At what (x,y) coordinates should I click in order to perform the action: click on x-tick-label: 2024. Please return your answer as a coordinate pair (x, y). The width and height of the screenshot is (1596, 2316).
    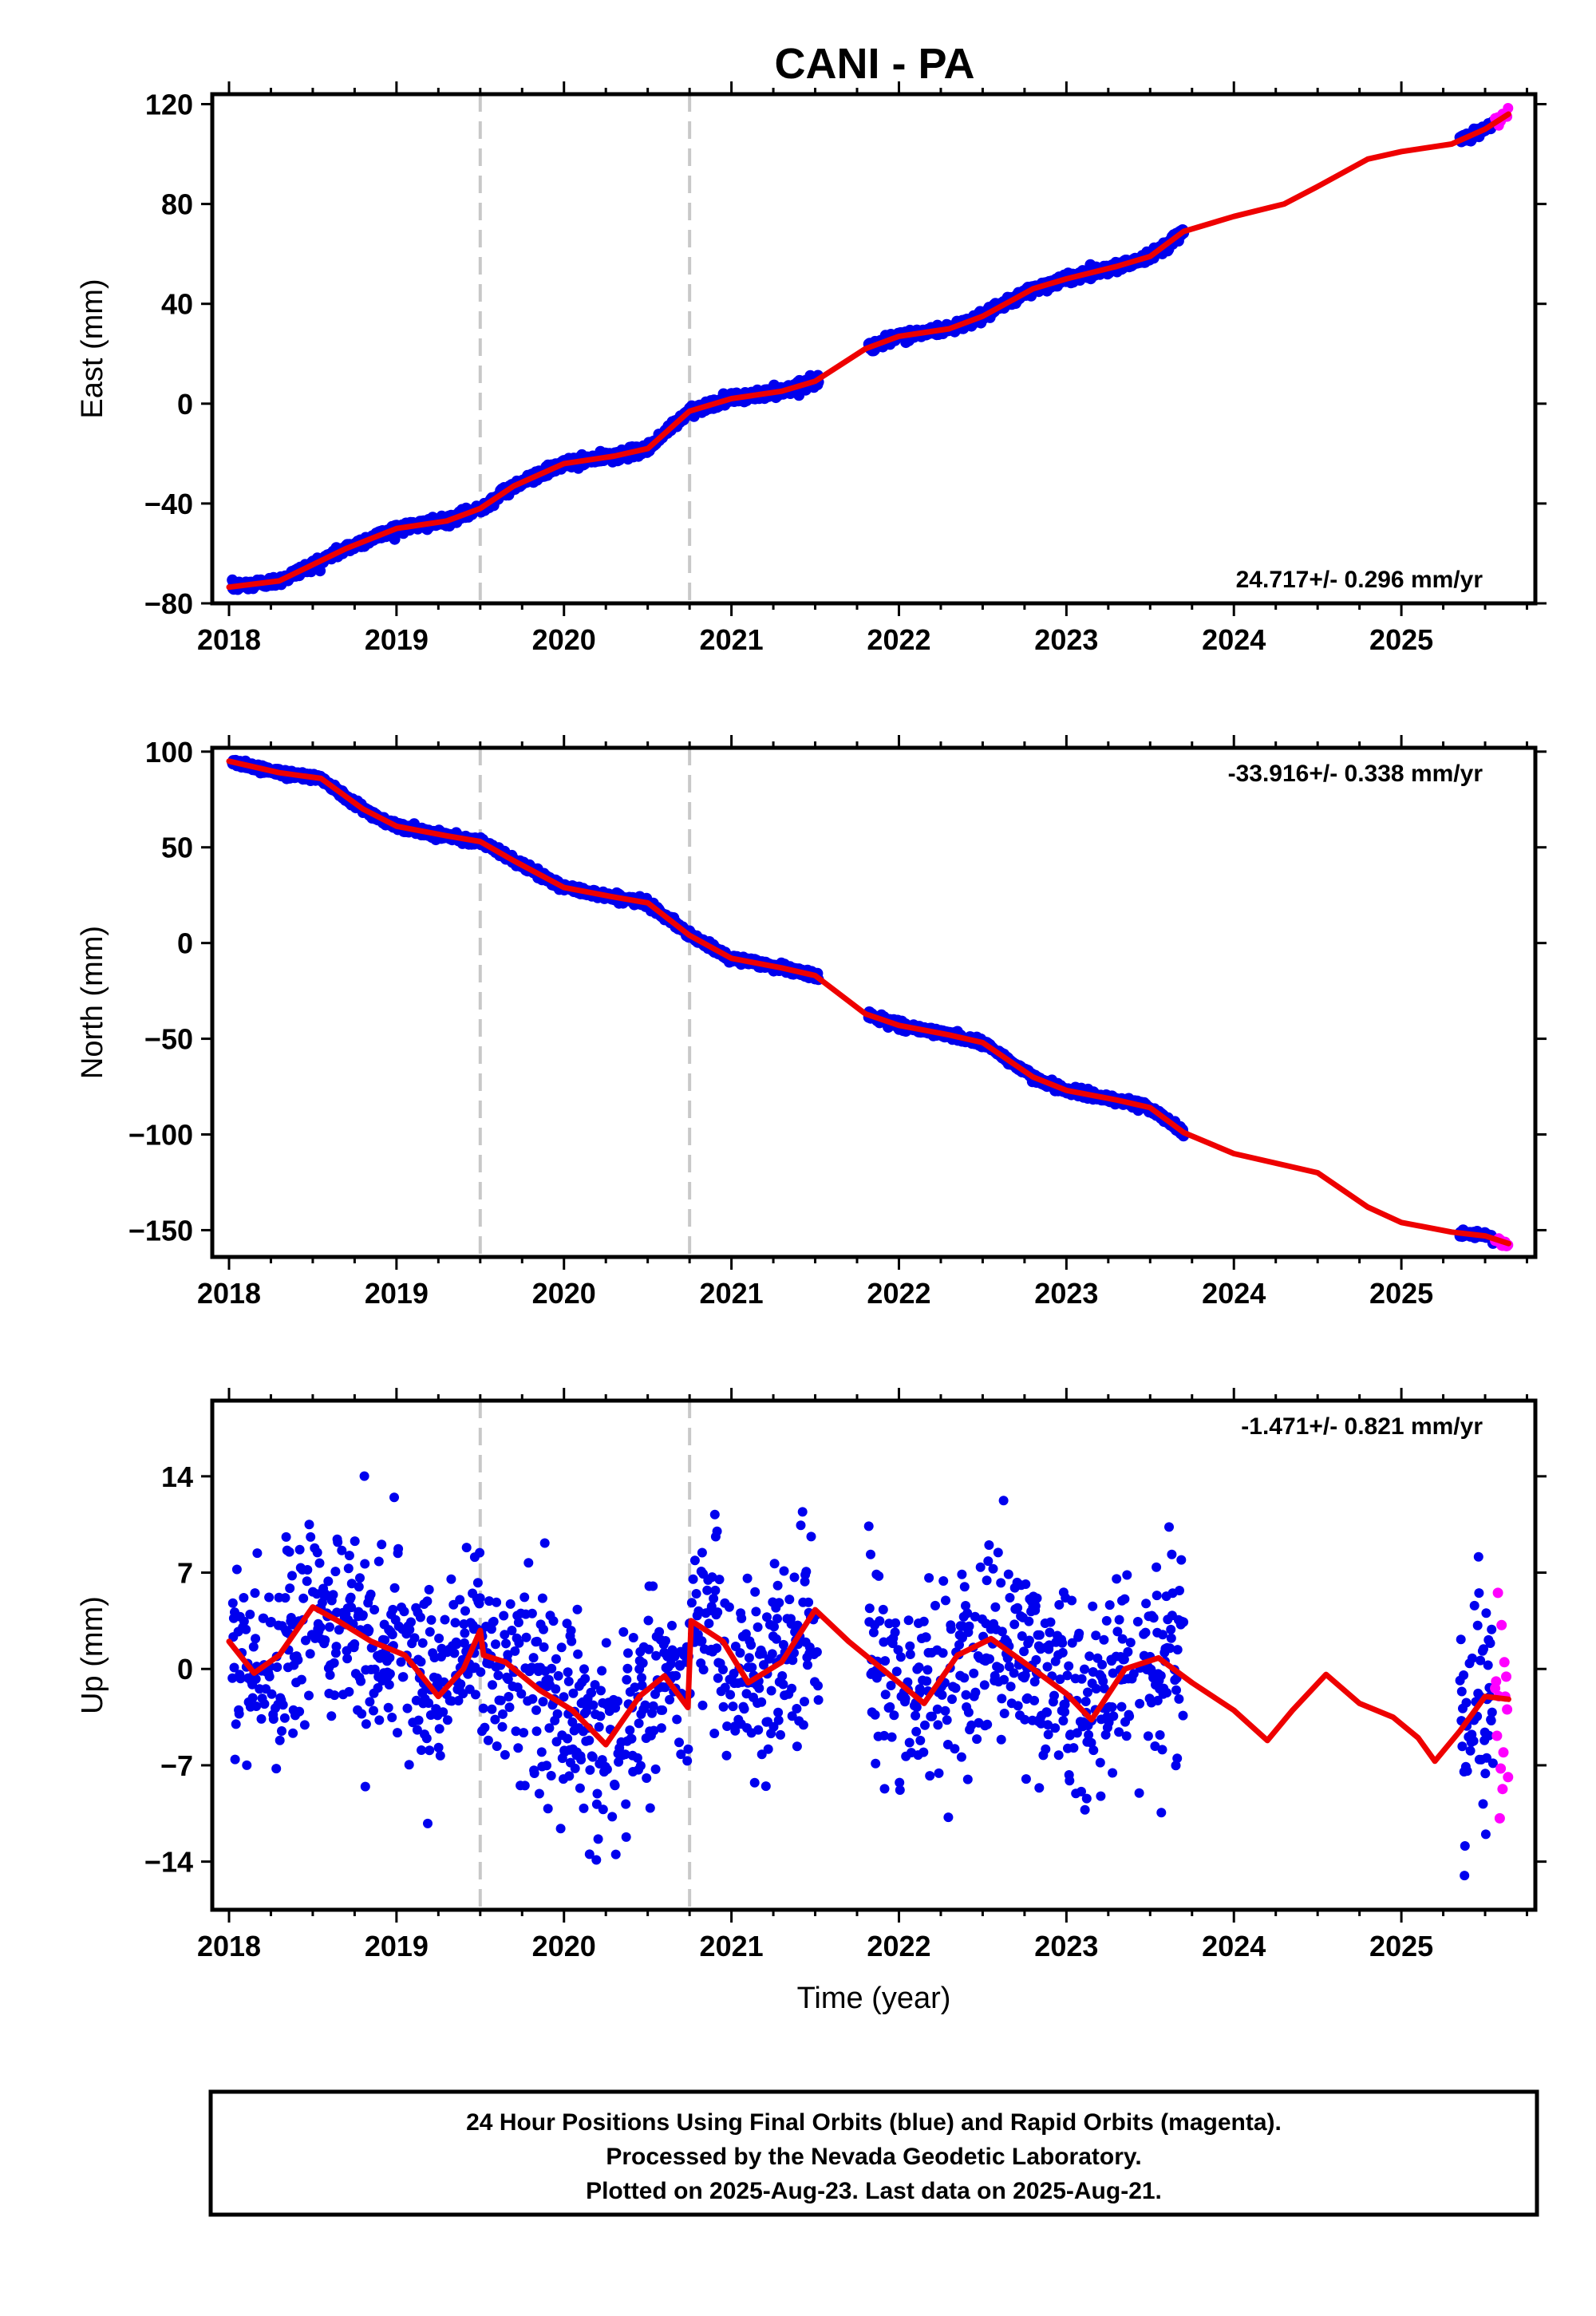
    Looking at the image, I should click on (1234, 639).